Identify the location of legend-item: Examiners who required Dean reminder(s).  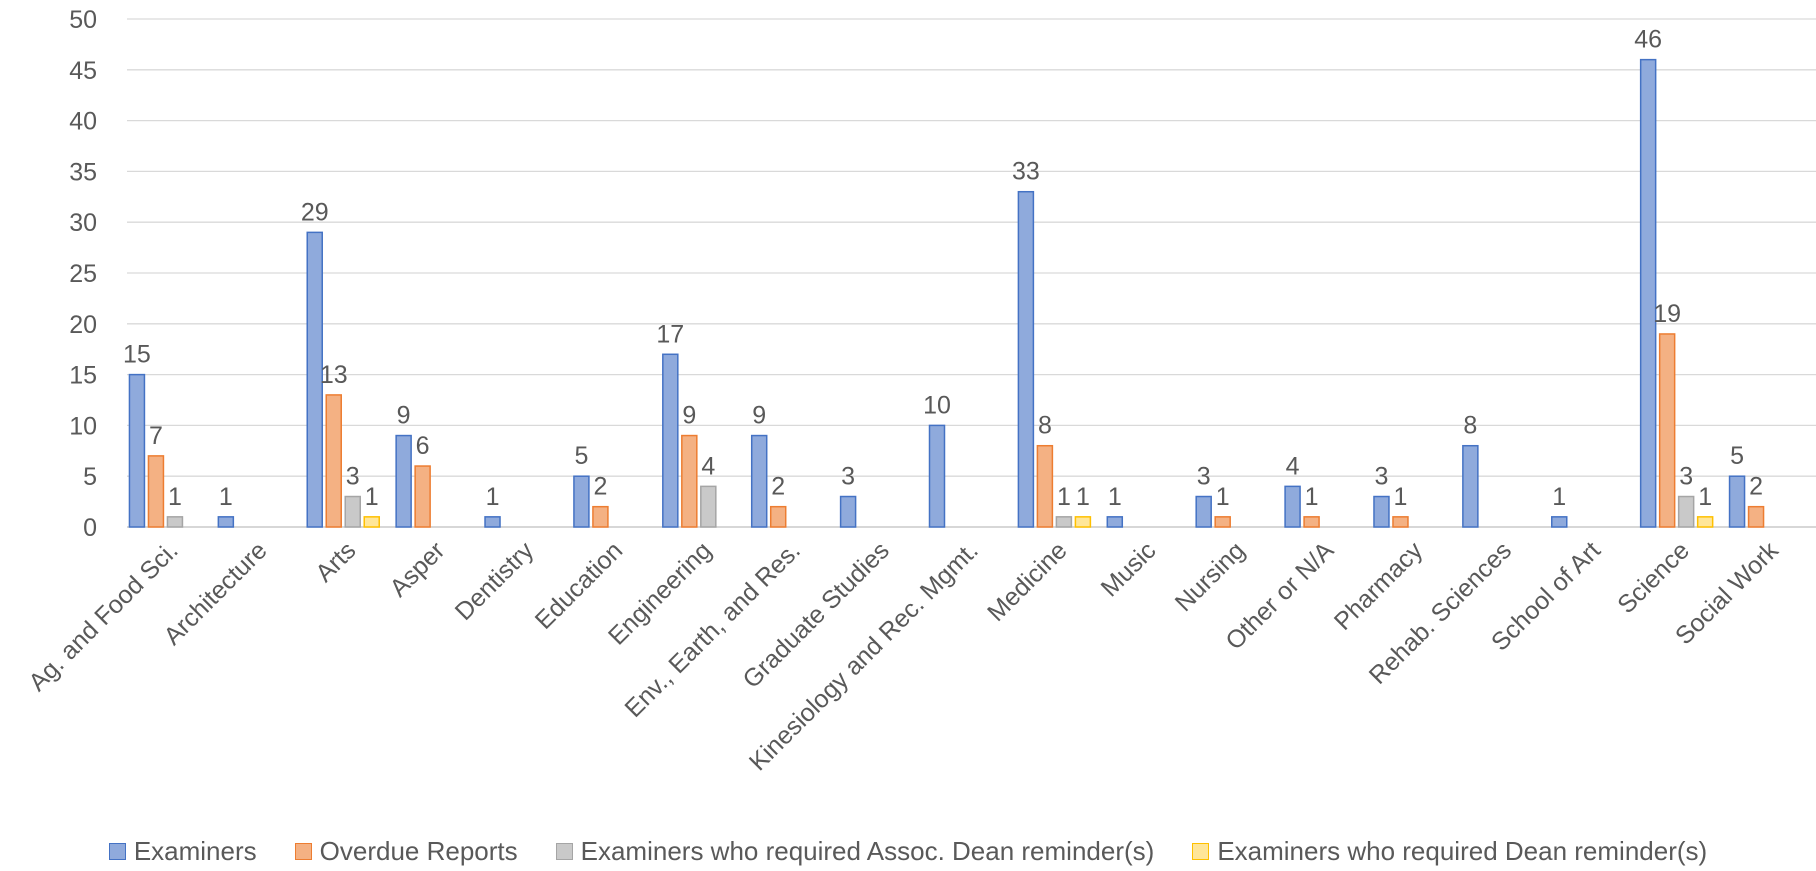
(1449, 851).